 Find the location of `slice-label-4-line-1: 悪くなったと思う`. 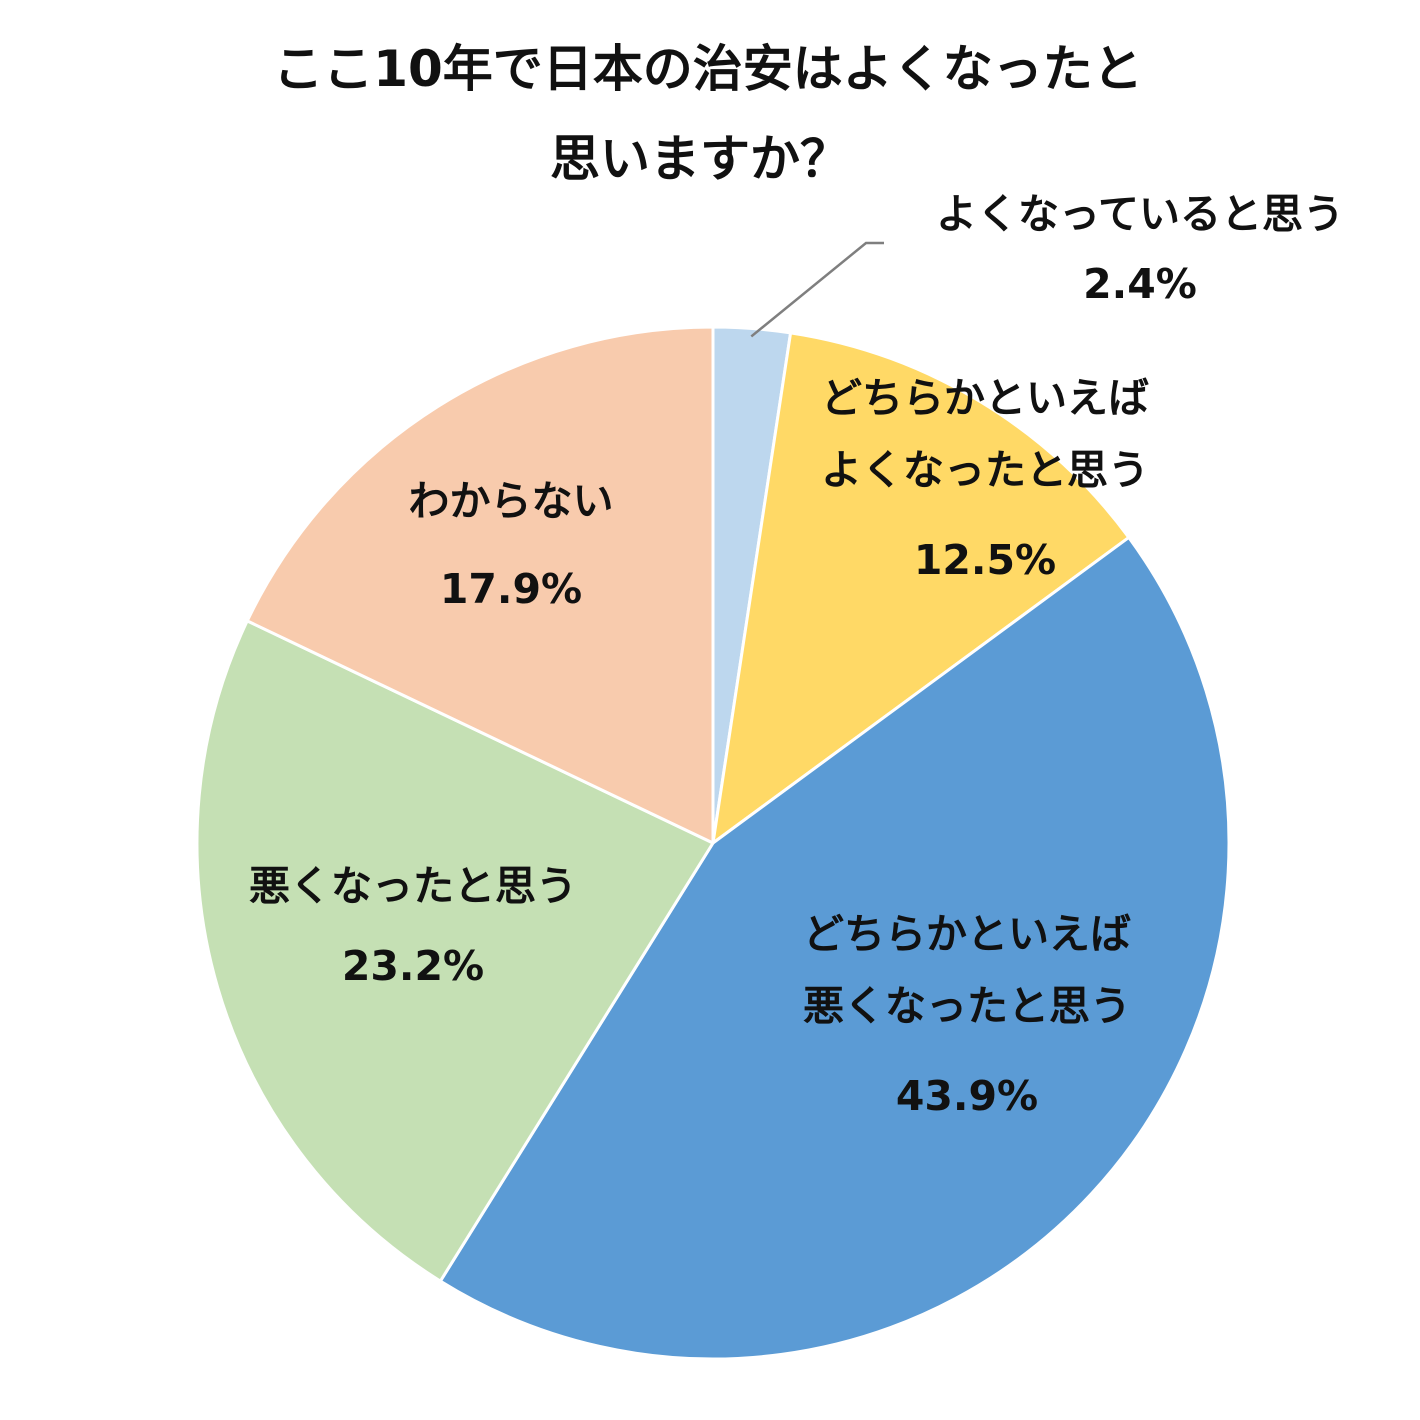

slice-label-4-line-1: 悪くなったと思う is located at coordinates (413, 886).